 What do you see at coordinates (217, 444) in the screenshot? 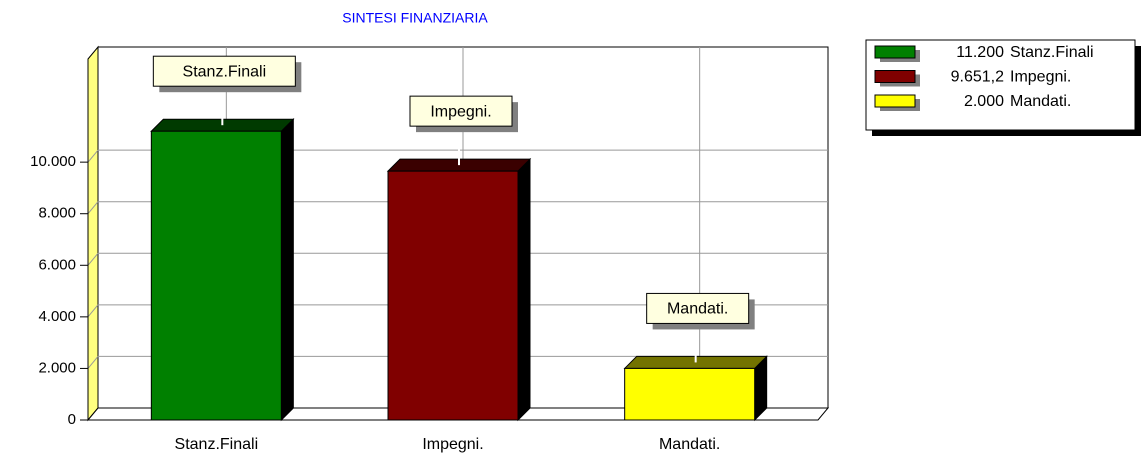
I see `x-tick-label: Stanz.Finali` at bounding box center [217, 444].